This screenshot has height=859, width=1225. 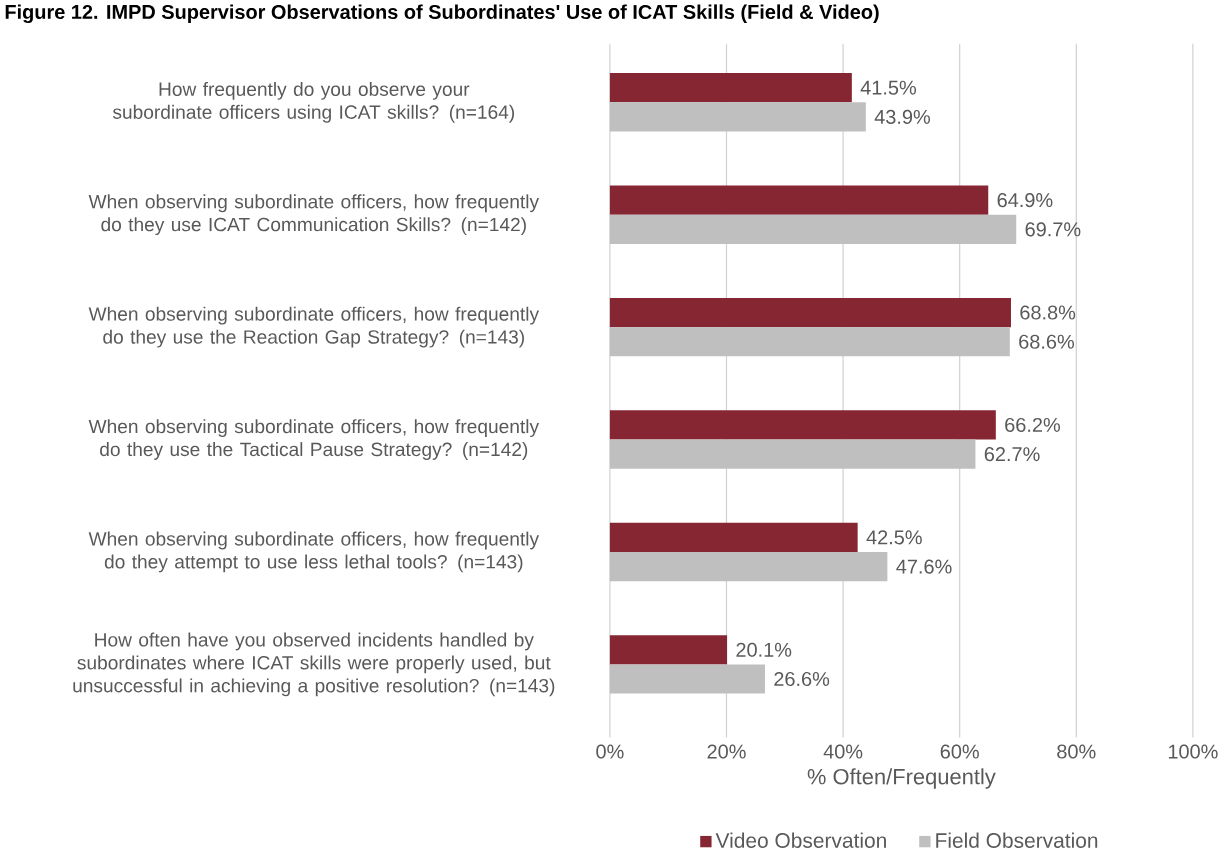 I want to click on data-label: 20.1%, so click(x=764, y=649).